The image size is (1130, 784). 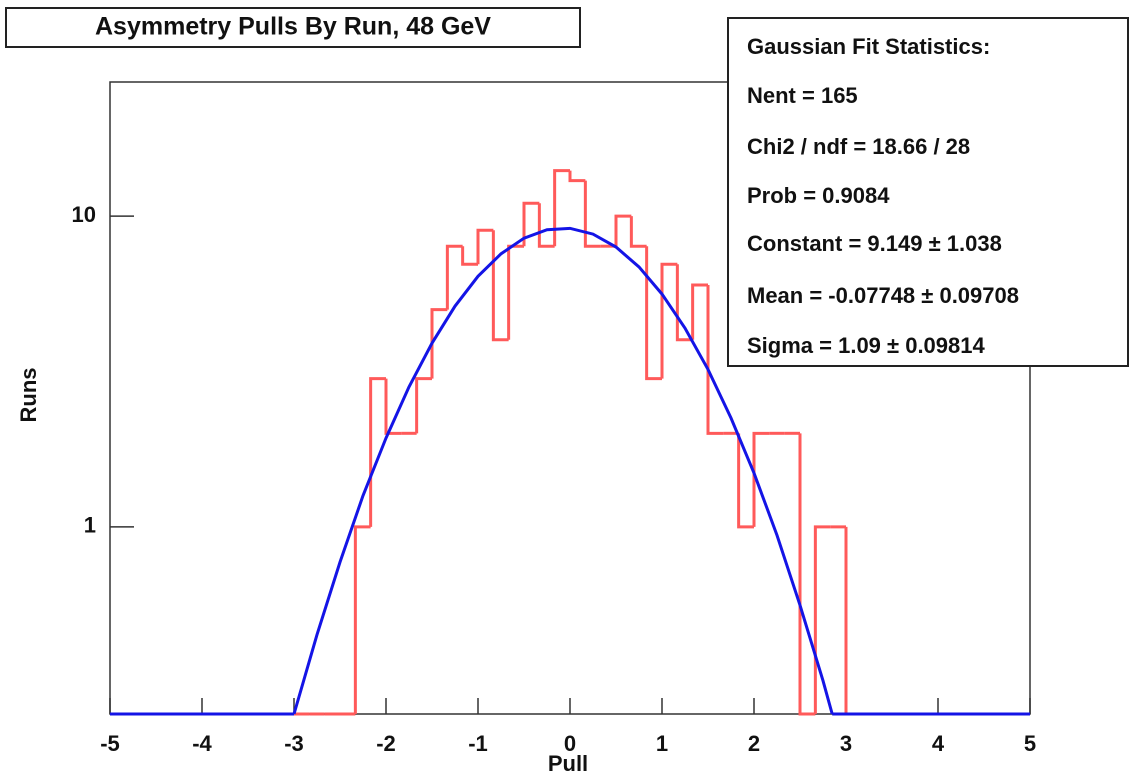 I want to click on x-tick-label: 1, so click(x=662, y=743).